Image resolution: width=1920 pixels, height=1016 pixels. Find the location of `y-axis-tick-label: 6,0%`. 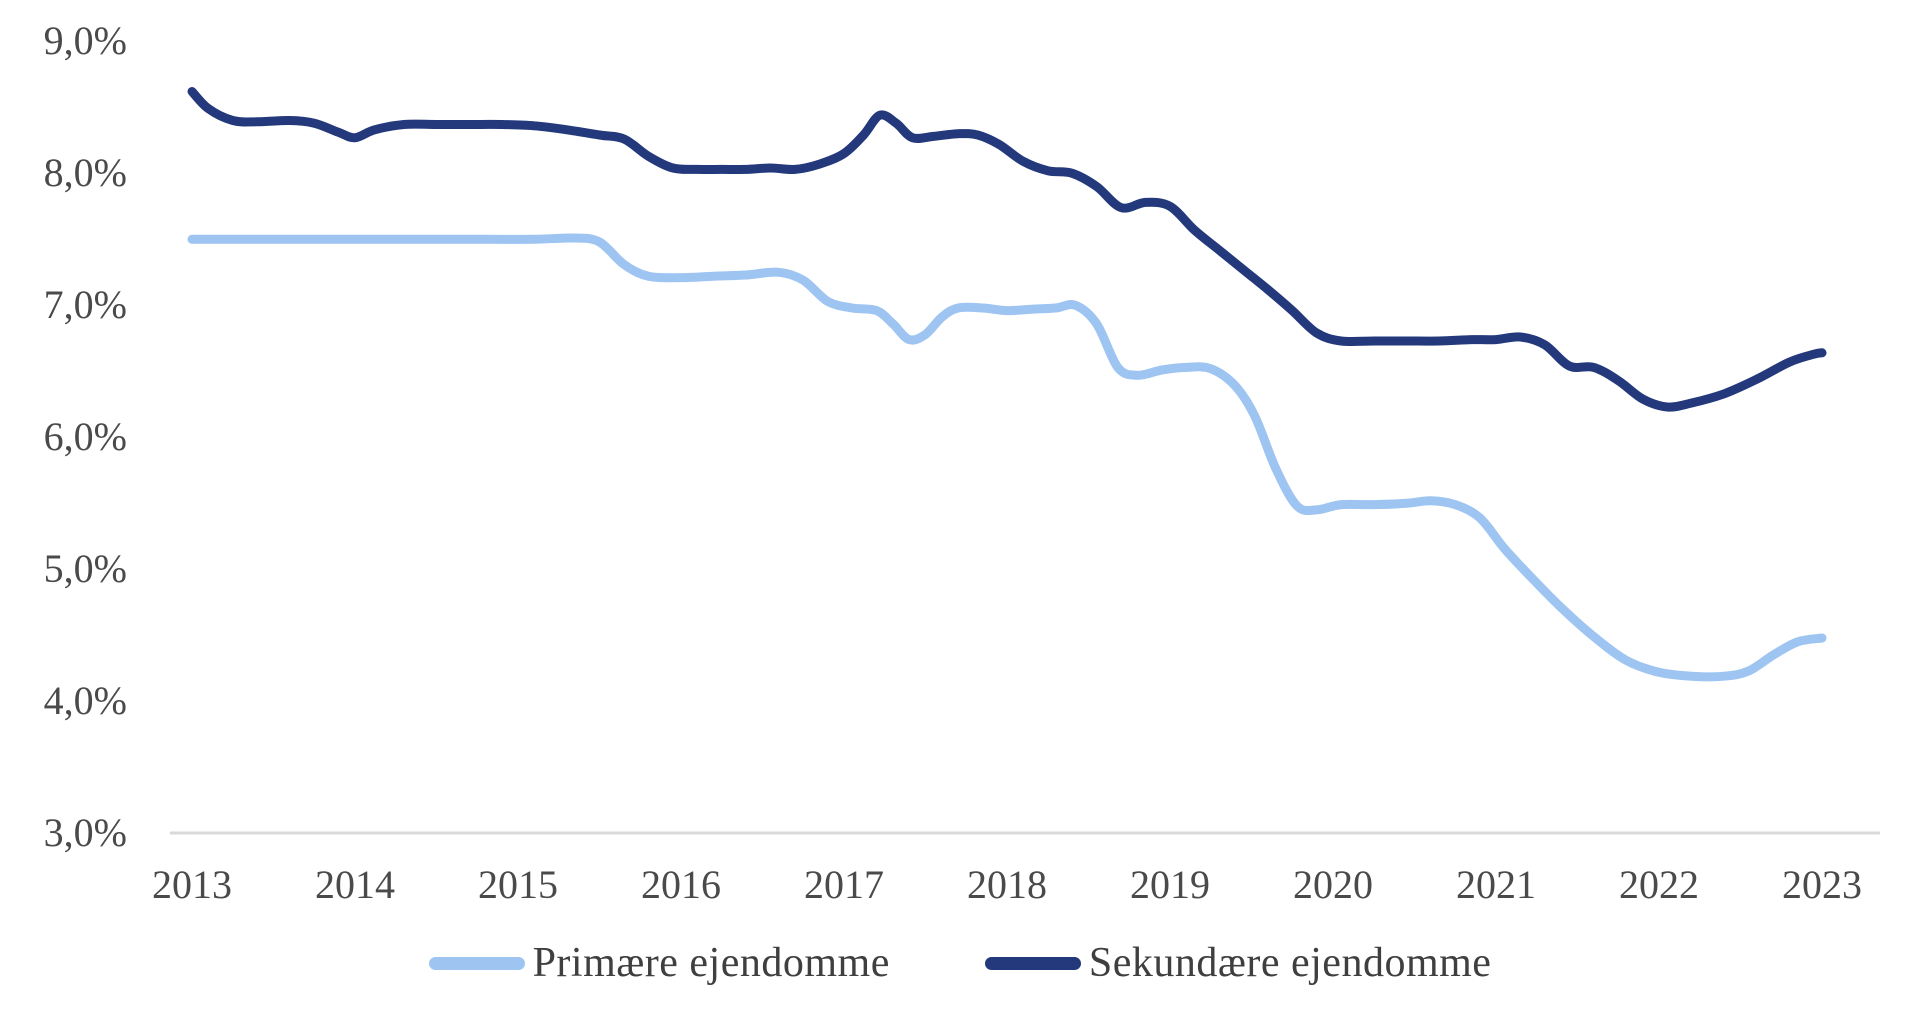

y-axis-tick-label: 6,0% is located at coordinates (85, 436).